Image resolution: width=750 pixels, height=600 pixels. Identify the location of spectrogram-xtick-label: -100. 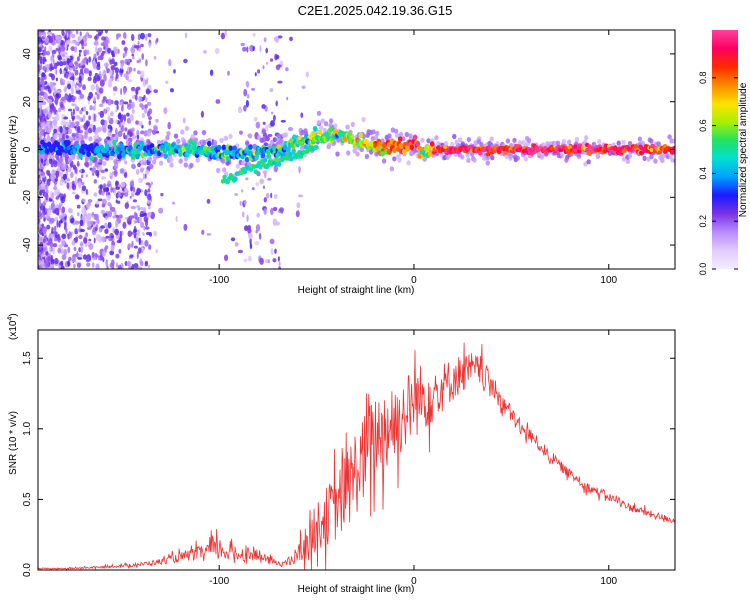
(219, 280).